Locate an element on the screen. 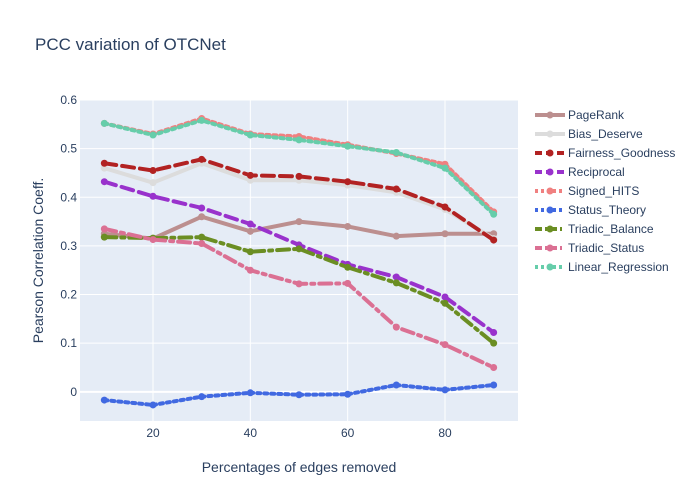 Image resolution: width=700 pixels, height=500 pixels. legend-label: Reciprocal is located at coordinates (596, 172).